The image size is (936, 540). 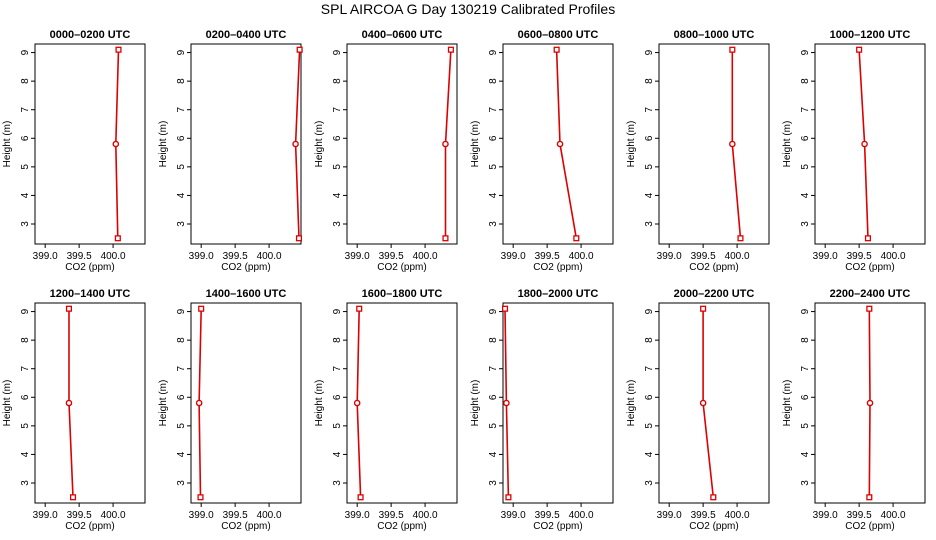 I want to click on panel-title: 2000–2200 UTC, so click(x=714, y=294).